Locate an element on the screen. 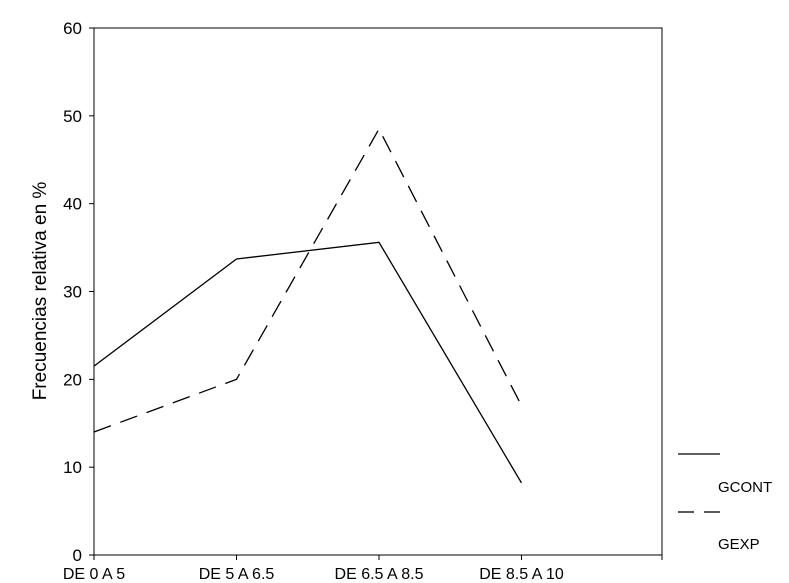  x-tick-label: DE 0 A 5 is located at coordinates (94, 574).